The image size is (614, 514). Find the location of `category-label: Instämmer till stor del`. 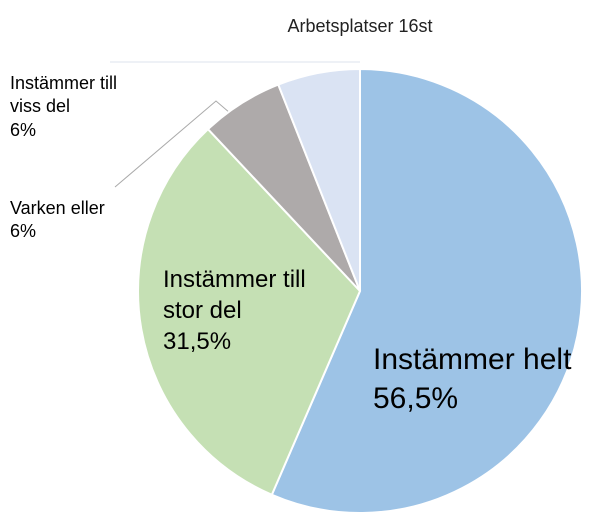

category-label: Instämmer till stor del is located at coordinates (234, 295).